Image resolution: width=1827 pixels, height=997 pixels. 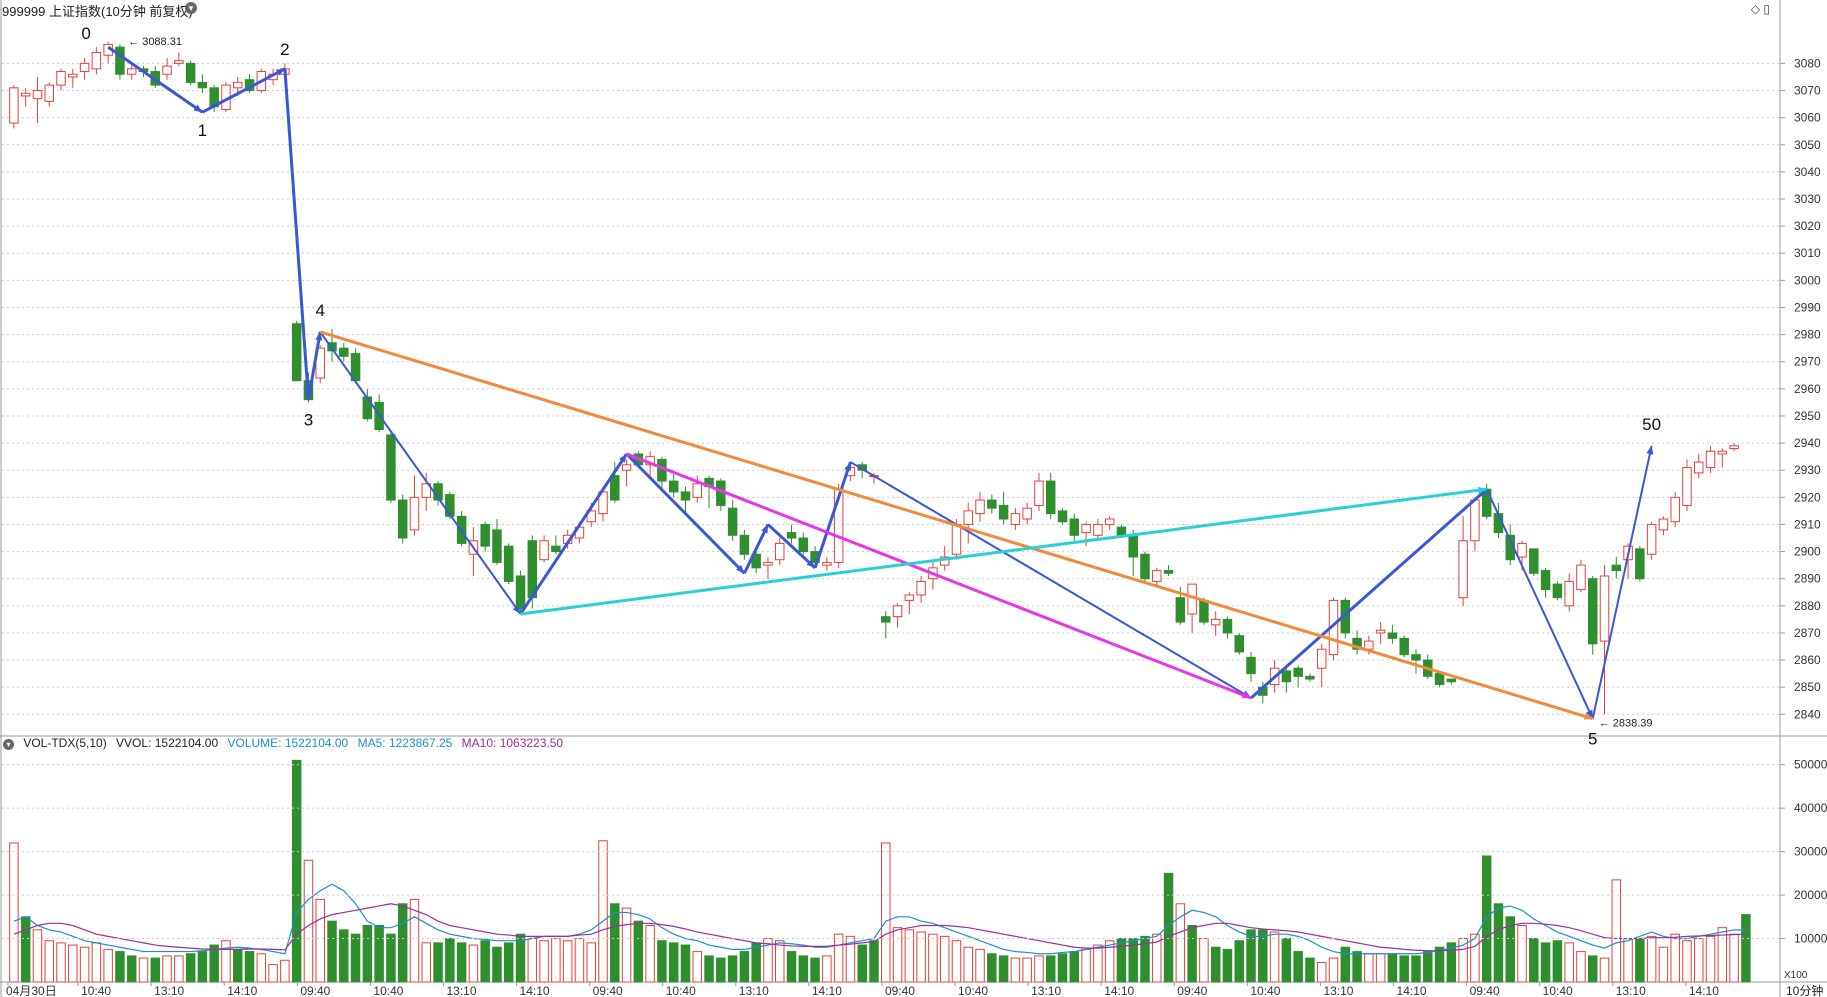 I want to click on time-tick-label: 14:10, so click(x=535, y=990).